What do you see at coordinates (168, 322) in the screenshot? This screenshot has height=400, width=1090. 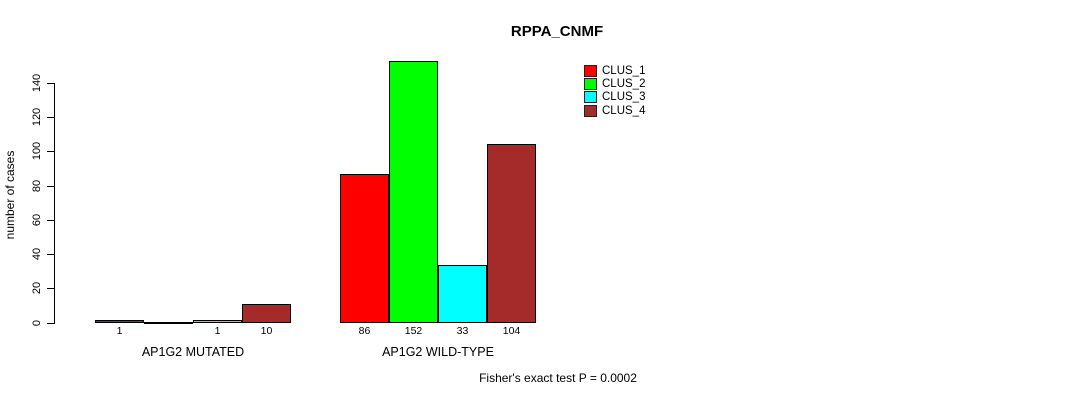 I see `bar-clus_2-group1` at bounding box center [168, 322].